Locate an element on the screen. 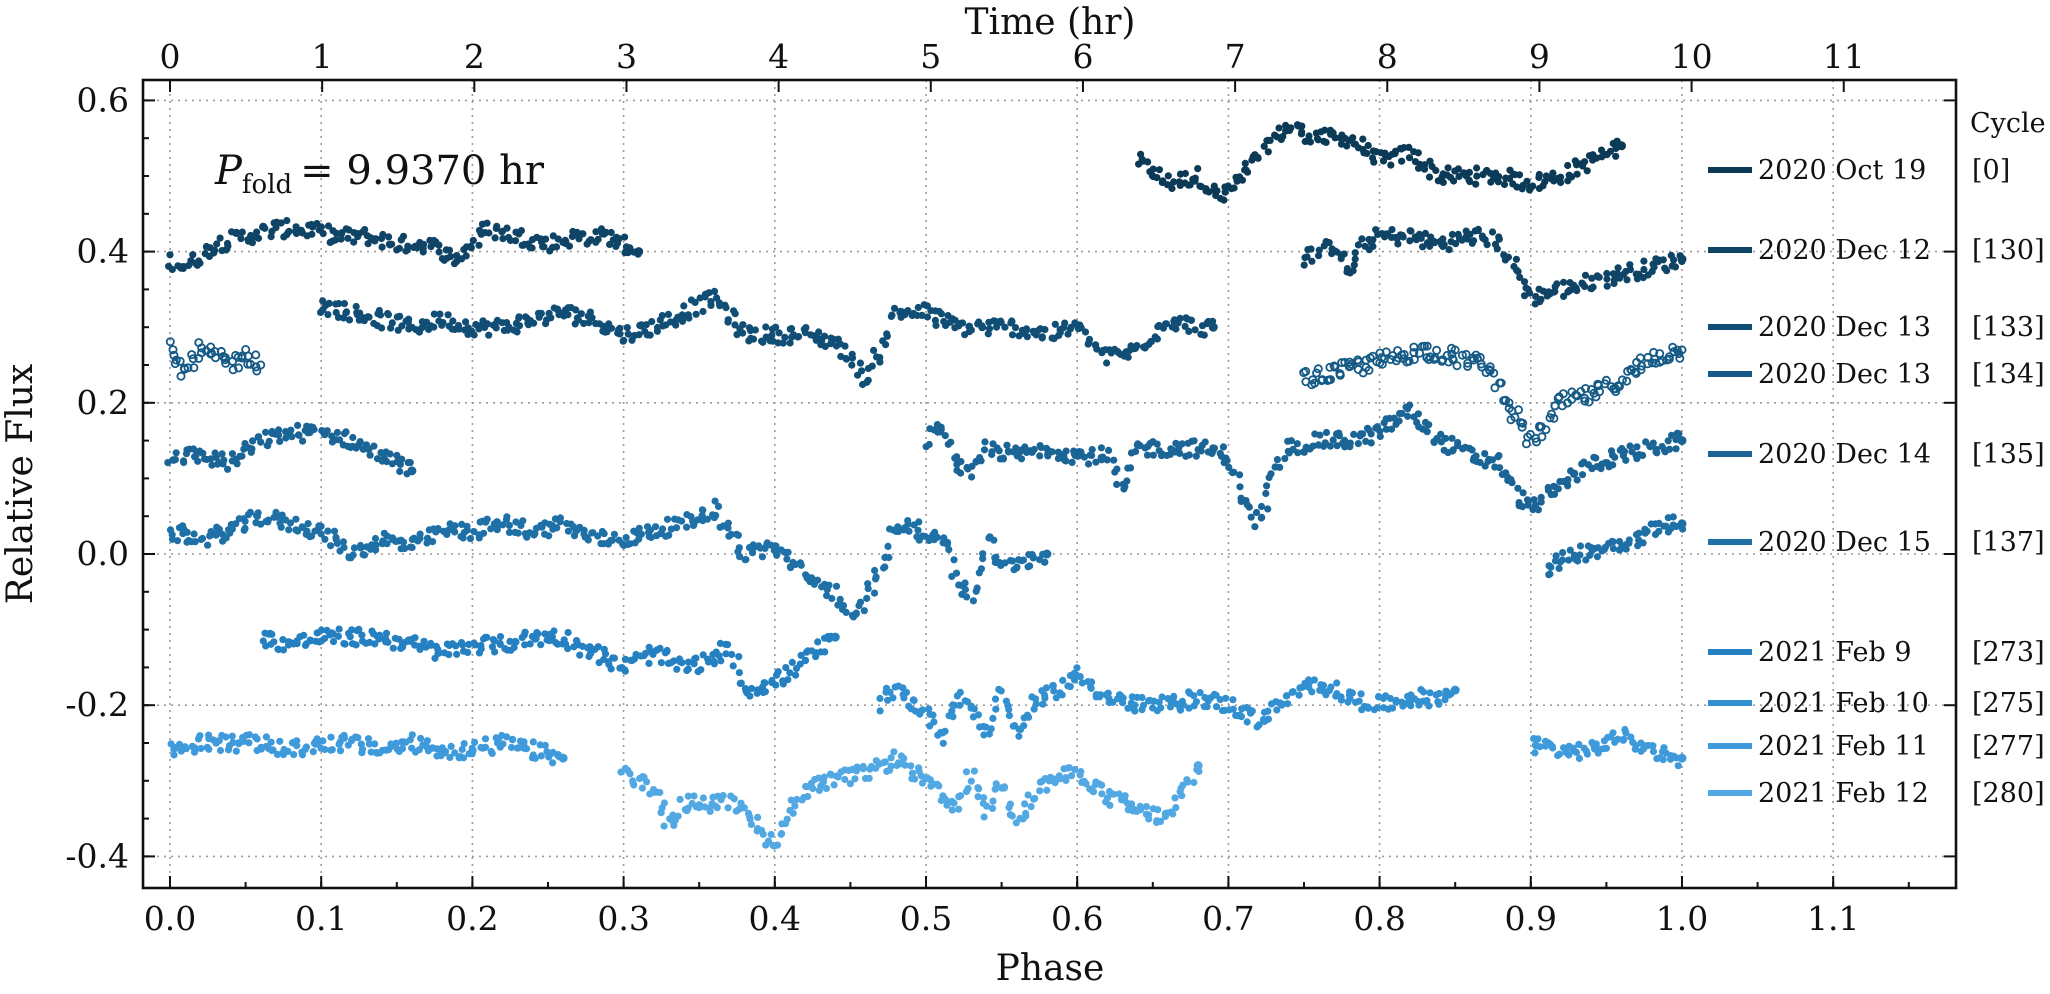 Image resolution: width=2050 pixels, height=994 pixels. top-tick-label: 7 is located at coordinates (1235, 56).